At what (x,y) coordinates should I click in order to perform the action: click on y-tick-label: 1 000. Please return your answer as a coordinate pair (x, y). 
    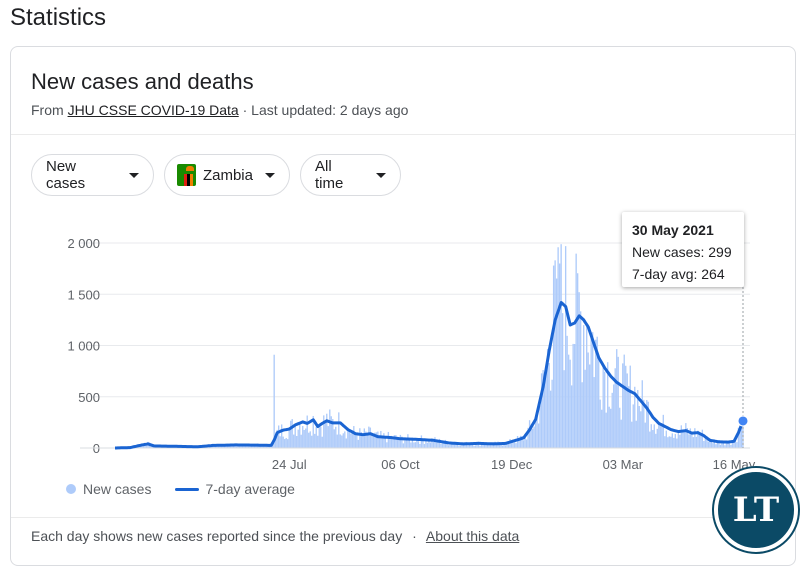
    Looking at the image, I should click on (83, 346).